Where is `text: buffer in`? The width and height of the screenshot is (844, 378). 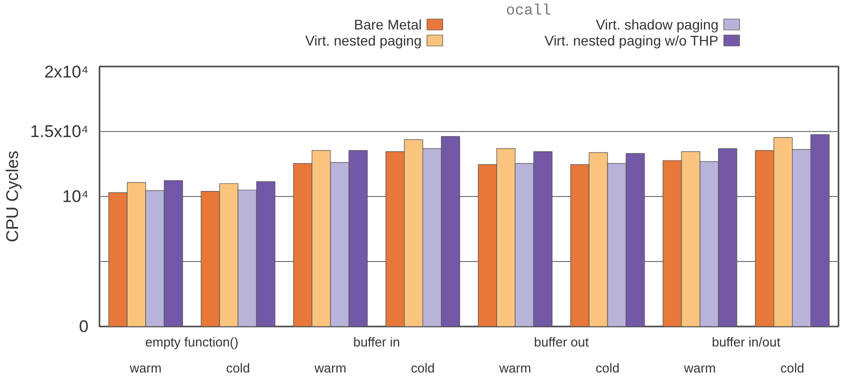 text: buffer in is located at coordinates (376, 342).